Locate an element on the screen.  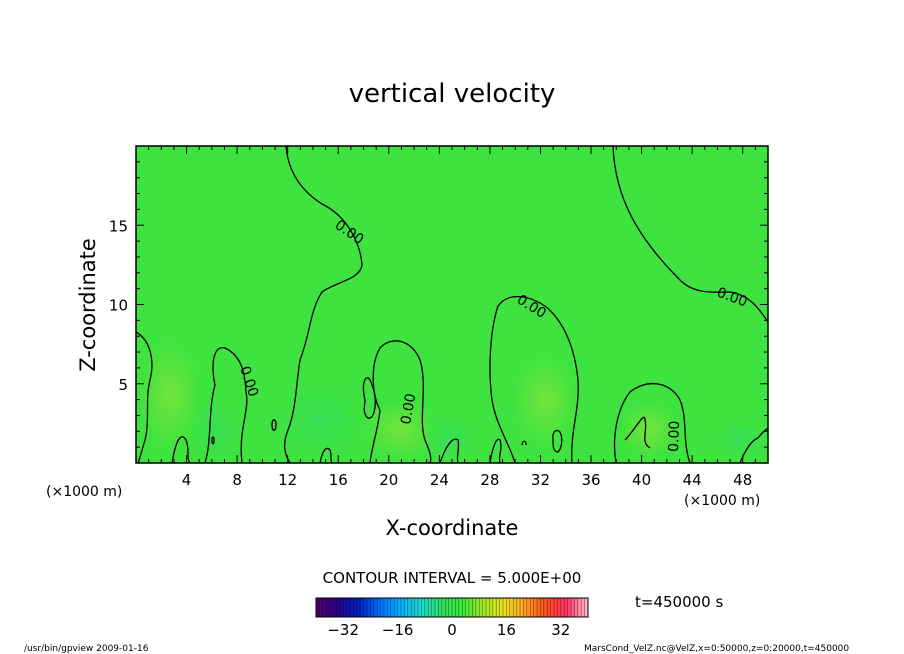
contour-interval-label: CONTOUR INTERVAL = 5.000E+00 is located at coordinates (452, 578).